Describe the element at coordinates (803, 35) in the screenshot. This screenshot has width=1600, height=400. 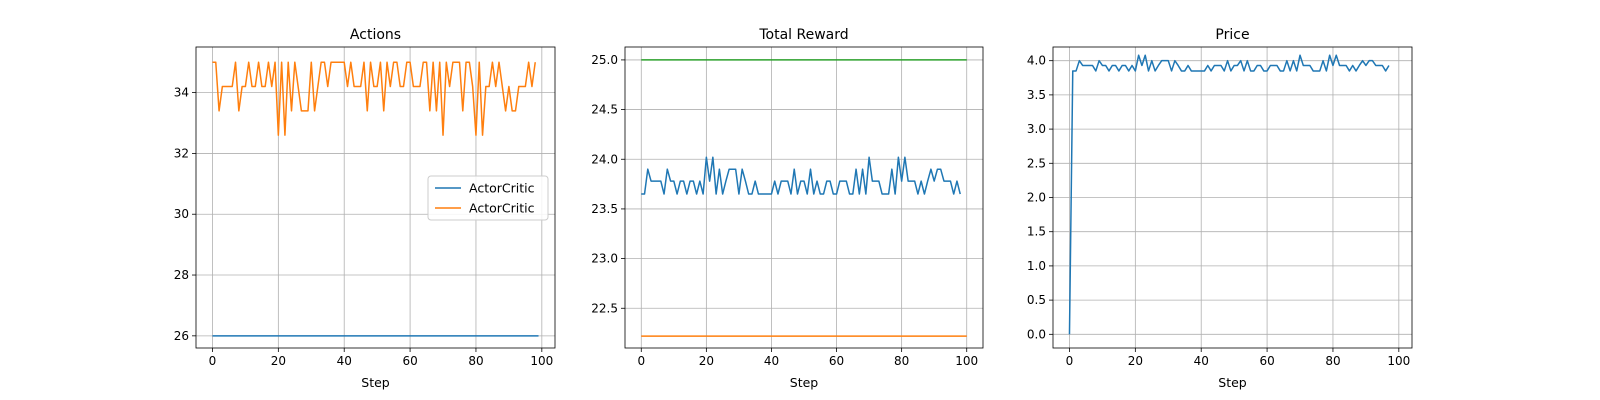
I see `chart-title: Total Reward` at that location.